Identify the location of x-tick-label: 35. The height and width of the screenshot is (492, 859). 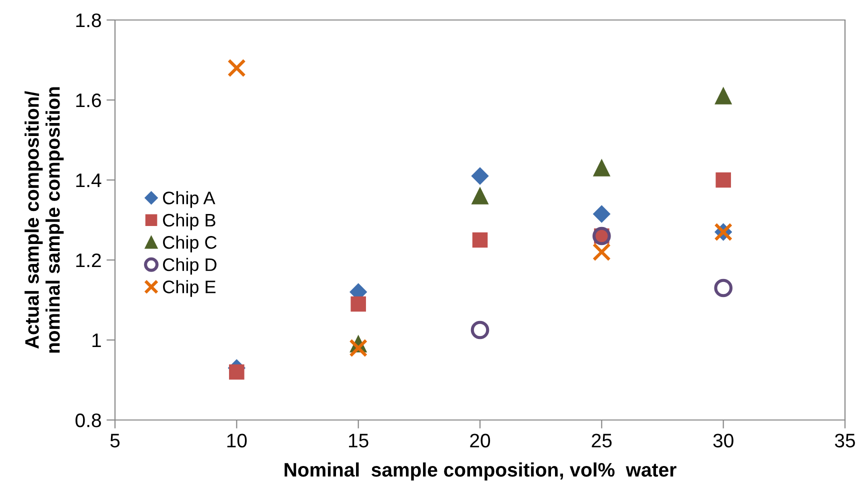
(844, 441).